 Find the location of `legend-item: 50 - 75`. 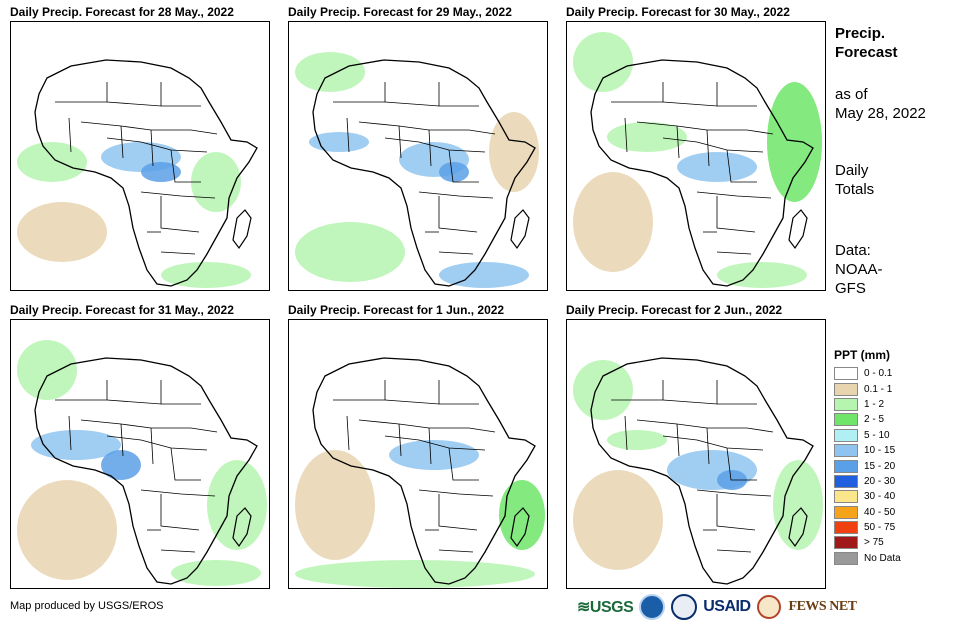

legend-item: 50 - 75 is located at coordinates (867, 527).